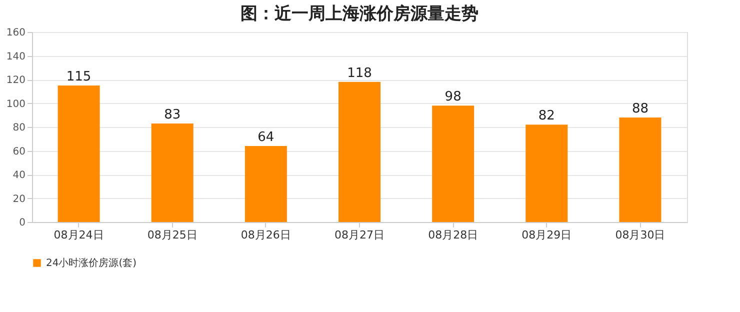 This screenshot has width=740, height=312. What do you see at coordinates (19, 152) in the screenshot?
I see `y-tick-label: 60` at bounding box center [19, 152].